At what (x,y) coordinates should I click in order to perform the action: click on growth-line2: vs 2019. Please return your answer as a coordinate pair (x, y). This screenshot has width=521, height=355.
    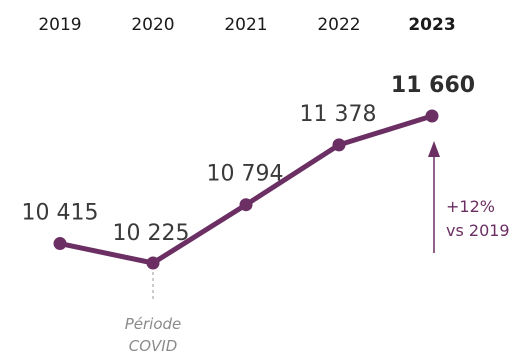
    Looking at the image, I should click on (478, 230).